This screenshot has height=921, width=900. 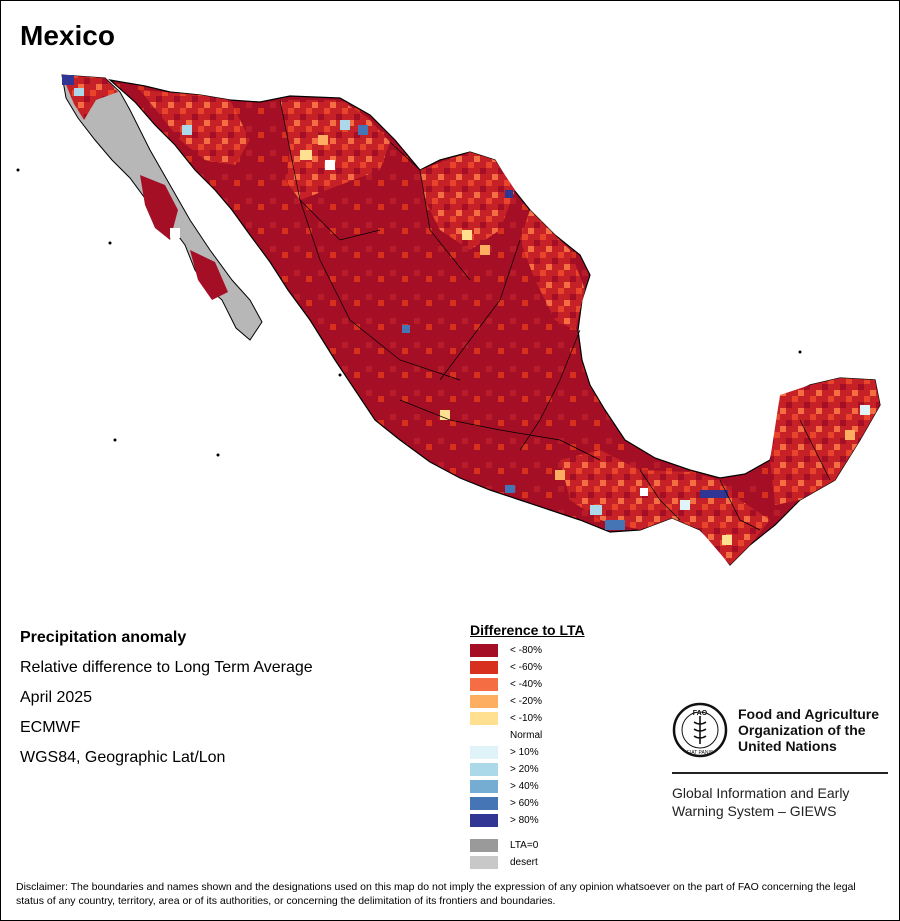 What do you see at coordinates (526, 701) in the screenshot?
I see `legend-label: < -20%` at bounding box center [526, 701].